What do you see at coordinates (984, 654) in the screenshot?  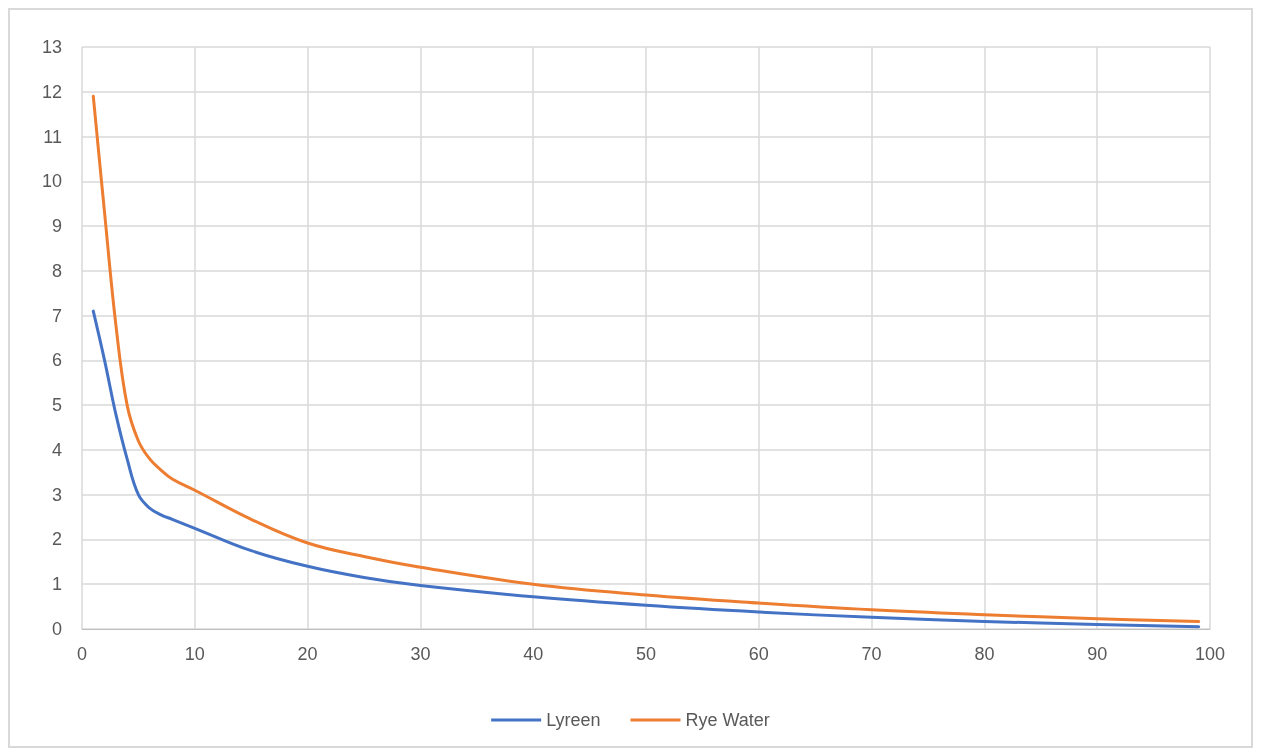 I see `x-tick-label: 80` at bounding box center [984, 654].